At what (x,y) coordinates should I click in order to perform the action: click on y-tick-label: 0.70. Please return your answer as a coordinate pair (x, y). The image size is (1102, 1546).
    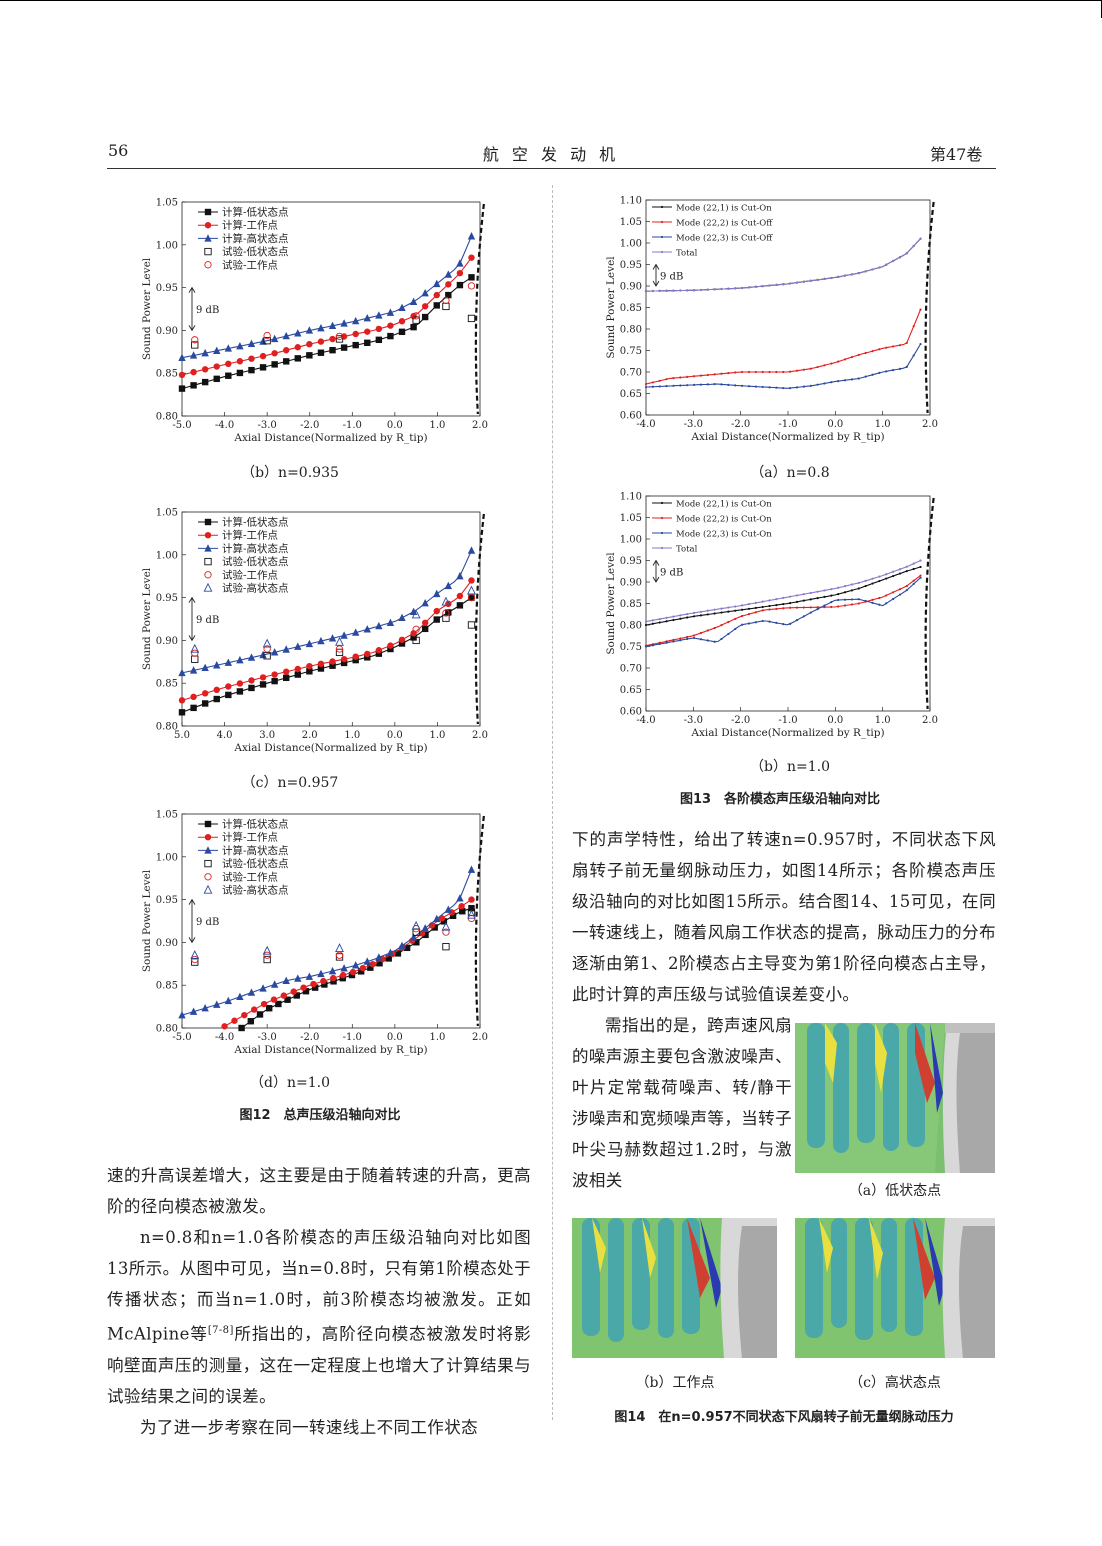
    Looking at the image, I should click on (631, 669).